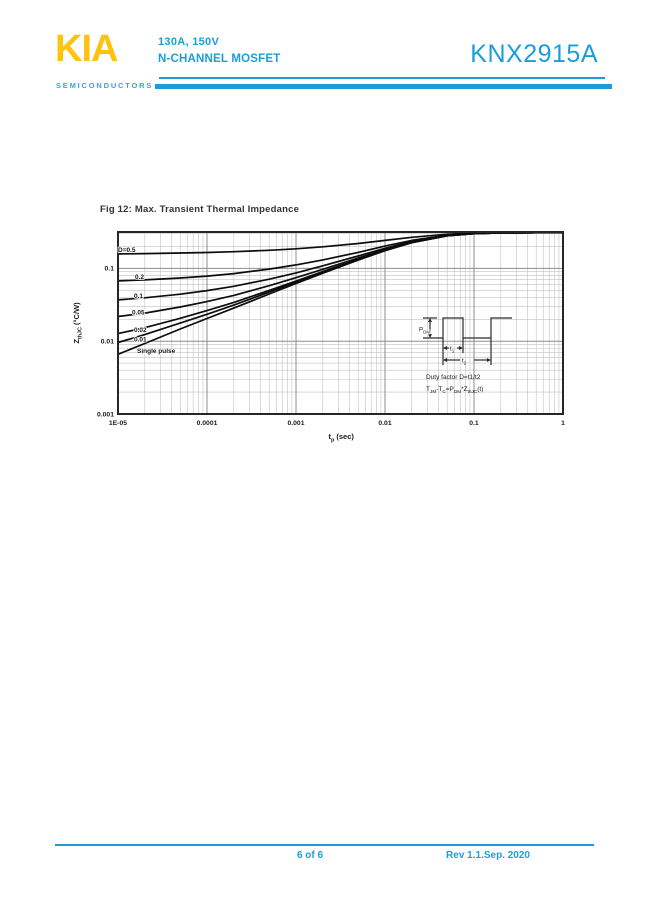 The image size is (649, 917). I want to click on kia-logo-subtext: SEMICONDUCTORS, so click(105, 85).